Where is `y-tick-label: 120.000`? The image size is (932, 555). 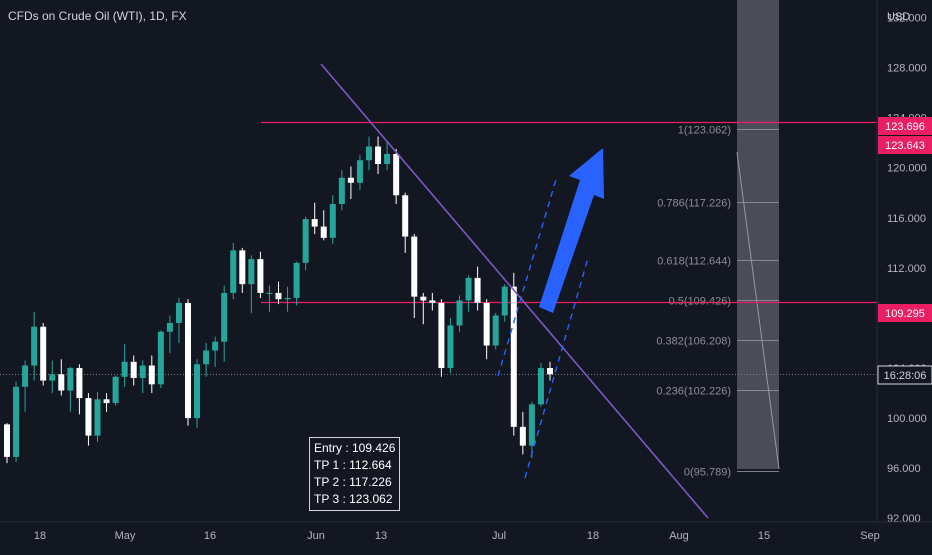 y-tick-label: 120.000 is located at coordinates (907, 169).